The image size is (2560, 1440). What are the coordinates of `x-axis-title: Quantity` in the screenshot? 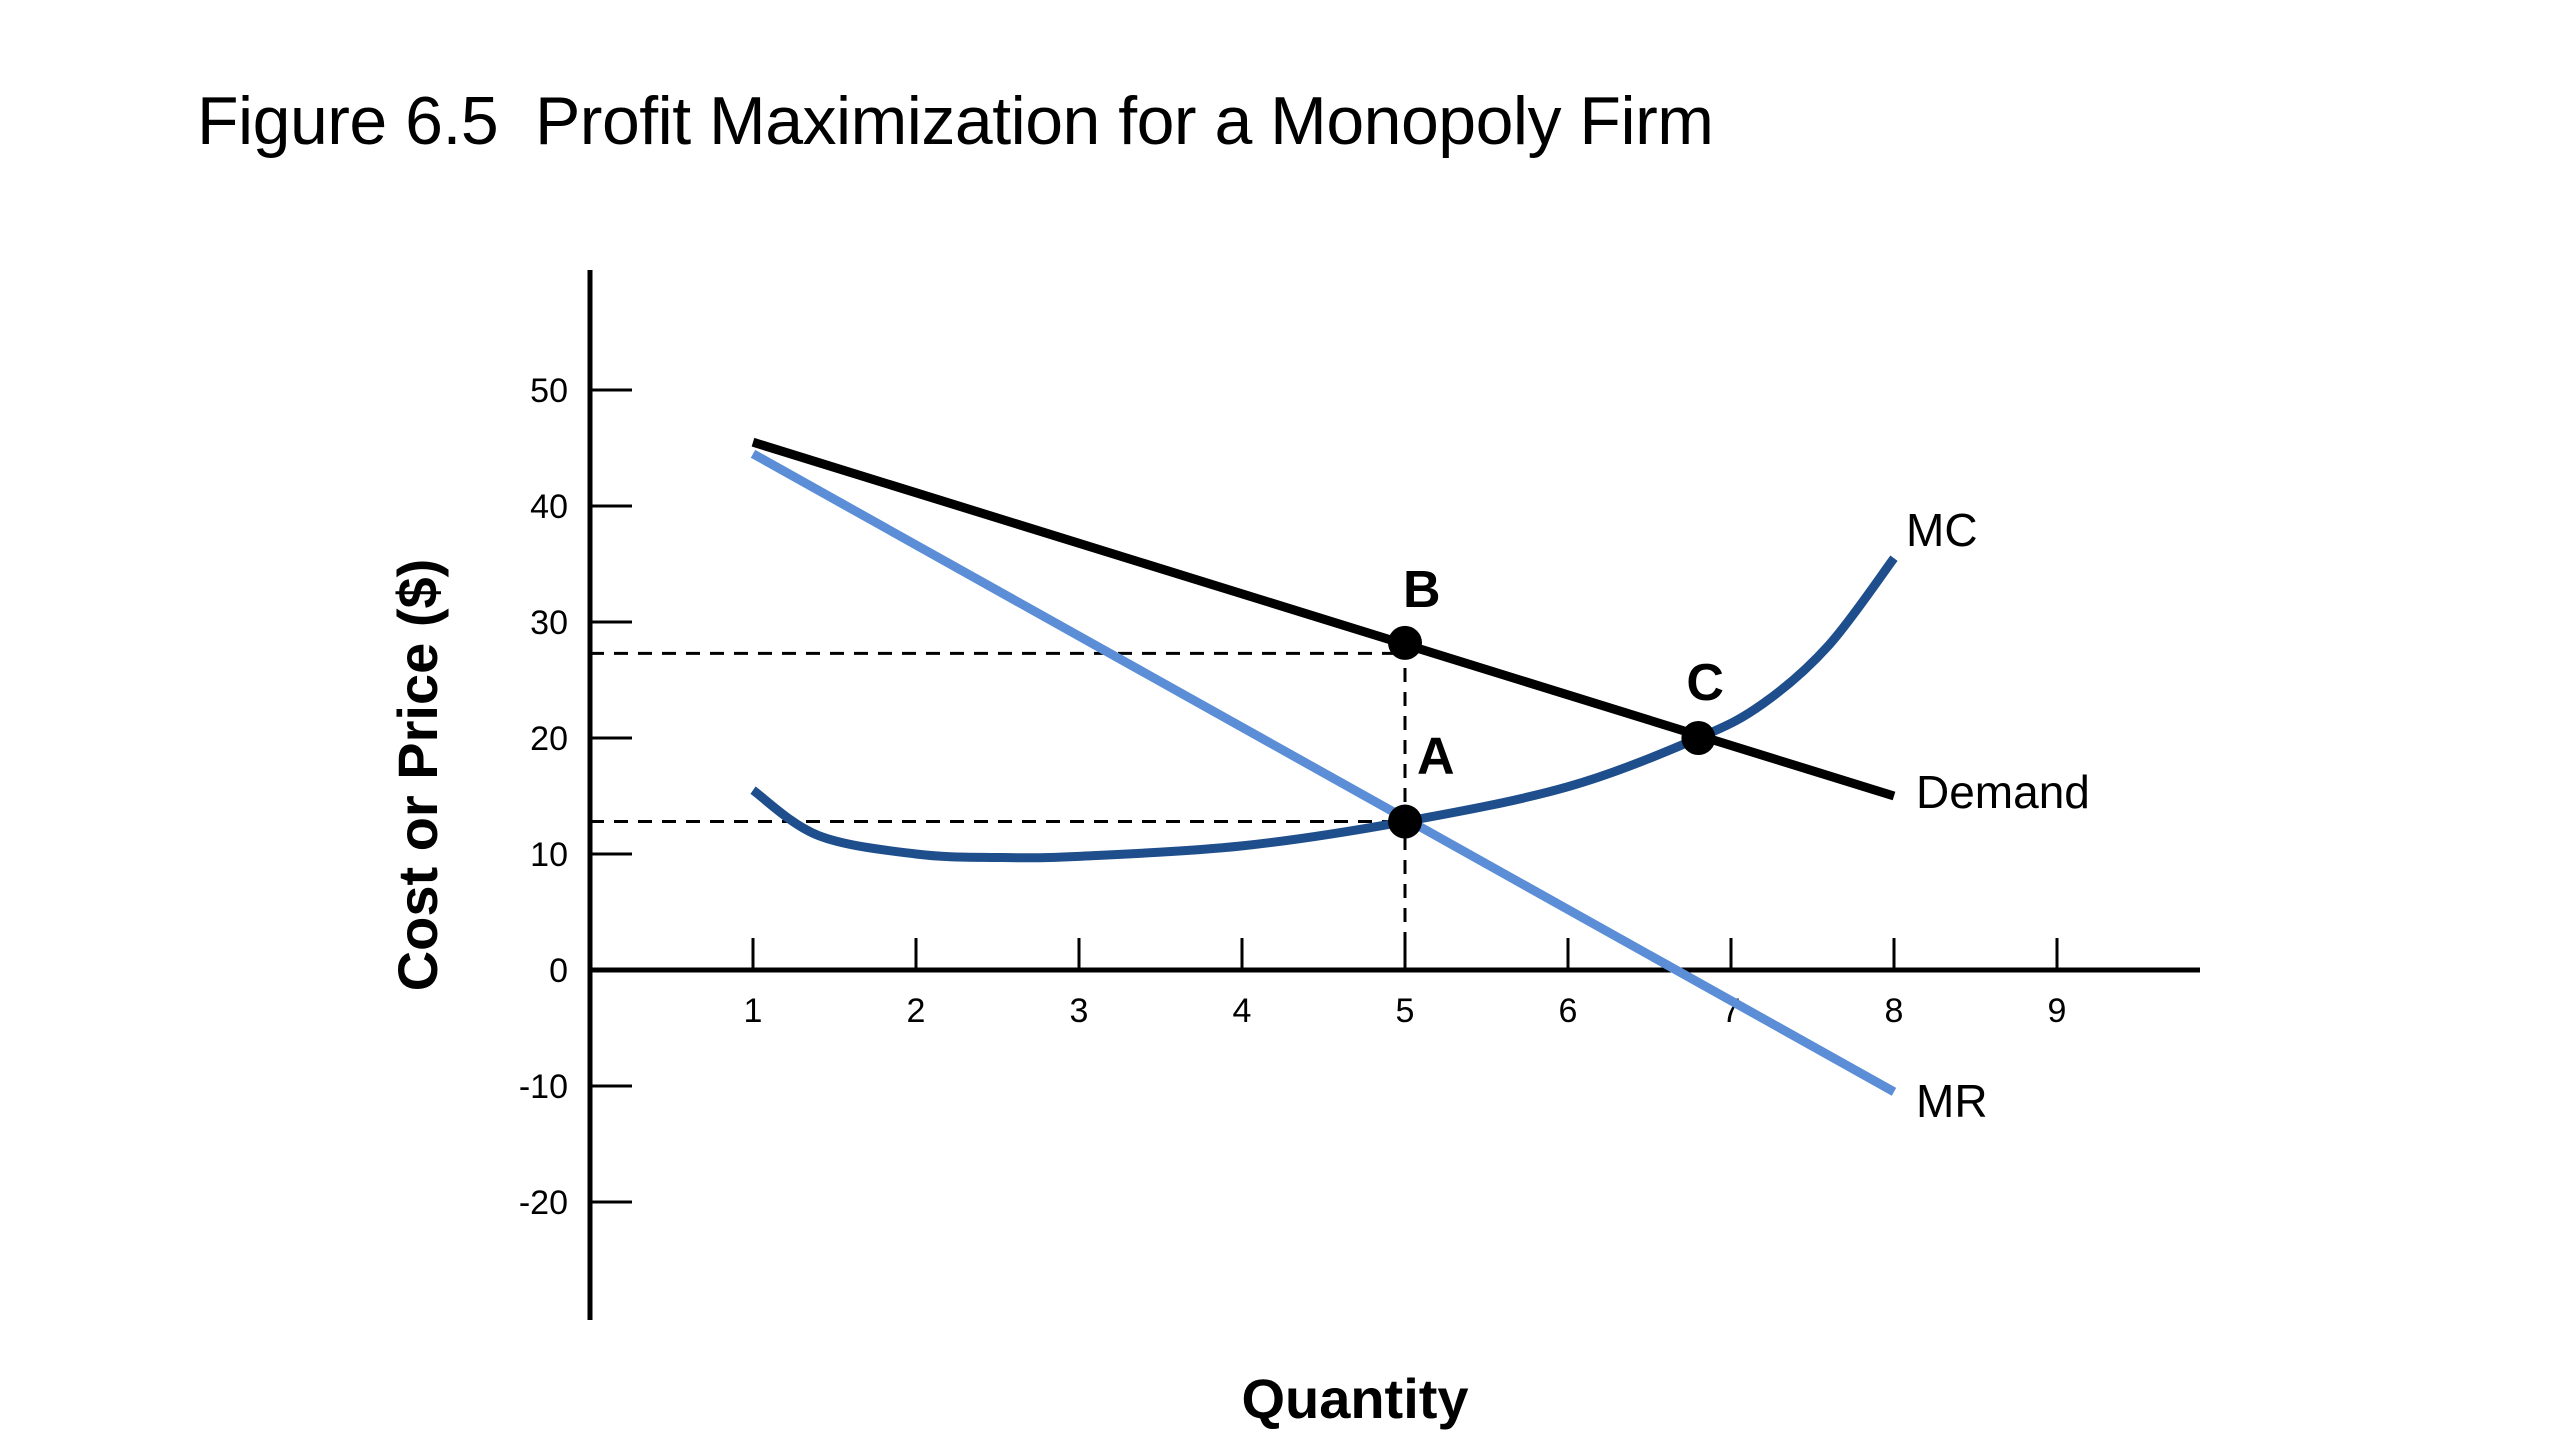 It's located at (1354, 1398).